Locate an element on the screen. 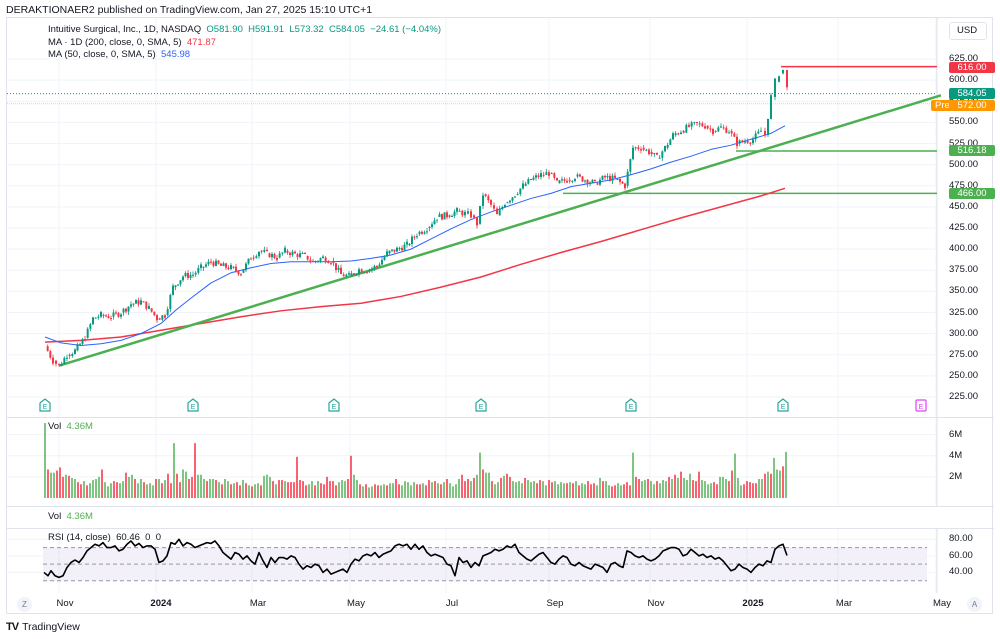 This screenshot has height=639, width=1000. footer: TV TradingView is located at coordinates (43, 627).